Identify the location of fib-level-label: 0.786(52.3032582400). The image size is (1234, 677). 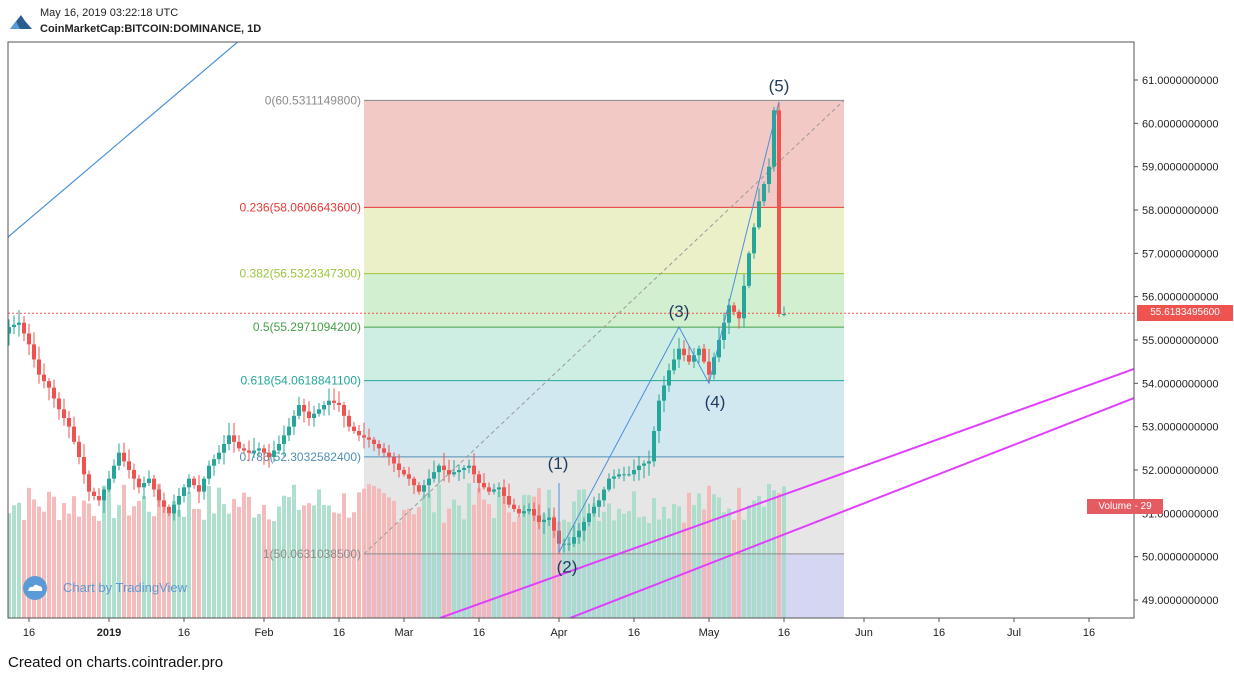
(300, 457).